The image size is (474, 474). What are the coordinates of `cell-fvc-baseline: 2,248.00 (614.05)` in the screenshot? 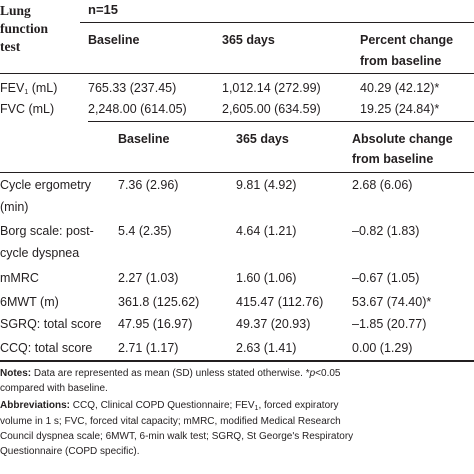 It's located at (137, 109).